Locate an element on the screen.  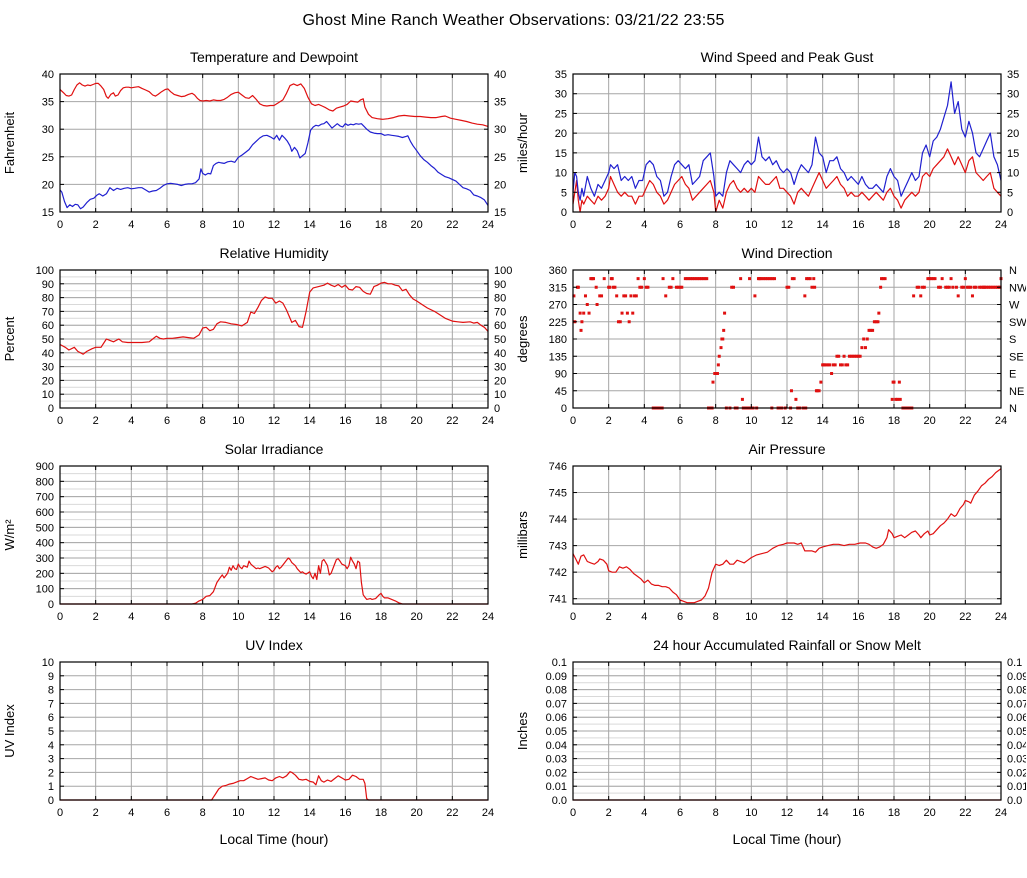
svg-text: 135 is located at coordinates (558, 357).